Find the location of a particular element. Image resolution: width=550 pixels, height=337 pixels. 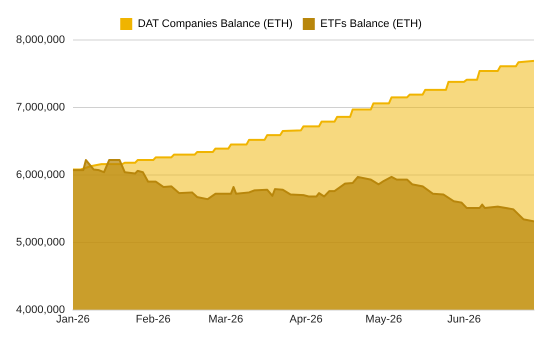

y-tick-label: 6,000,000 is located at coordinates (40, 174).